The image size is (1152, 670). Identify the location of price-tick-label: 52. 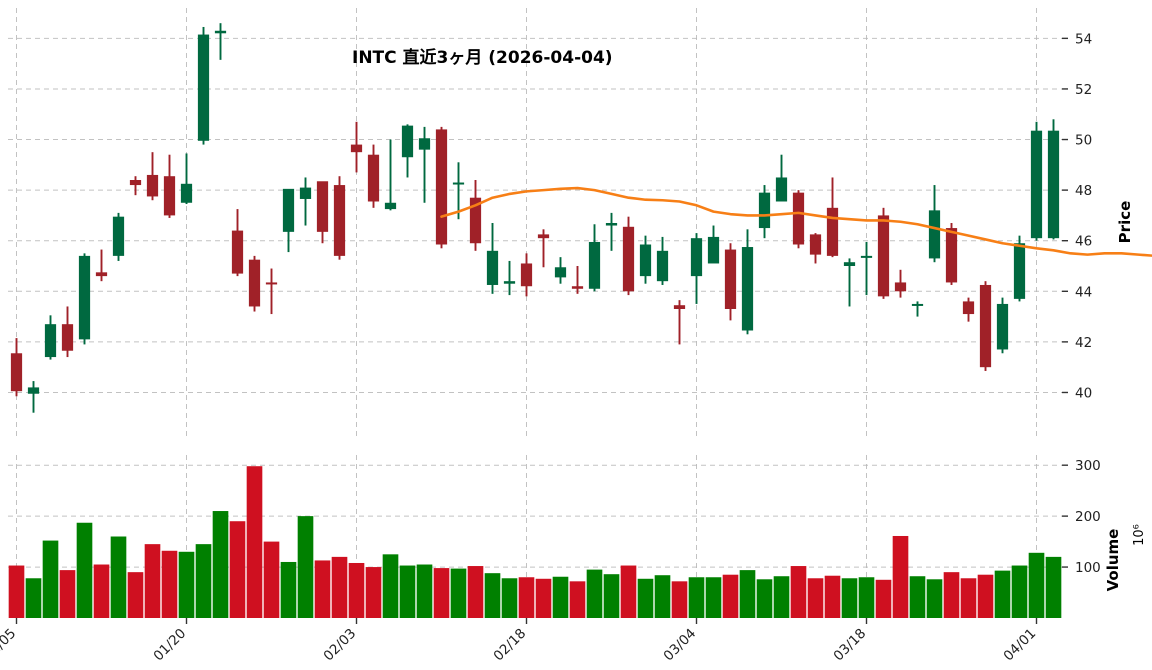
(1083, 90).